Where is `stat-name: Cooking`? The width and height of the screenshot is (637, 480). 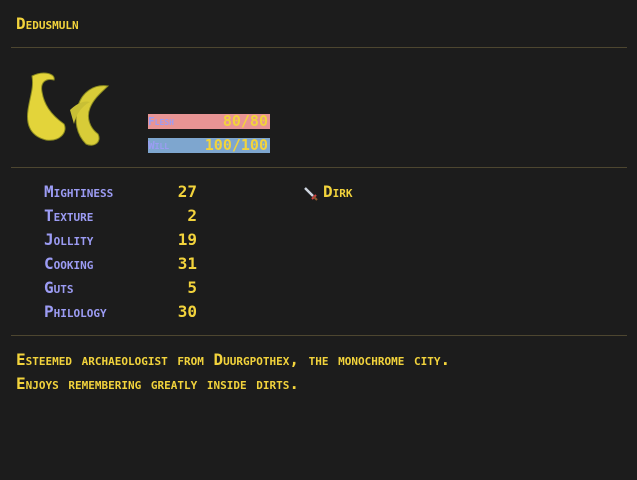
stat-name: Cooking is located at coordinates (69, 263).